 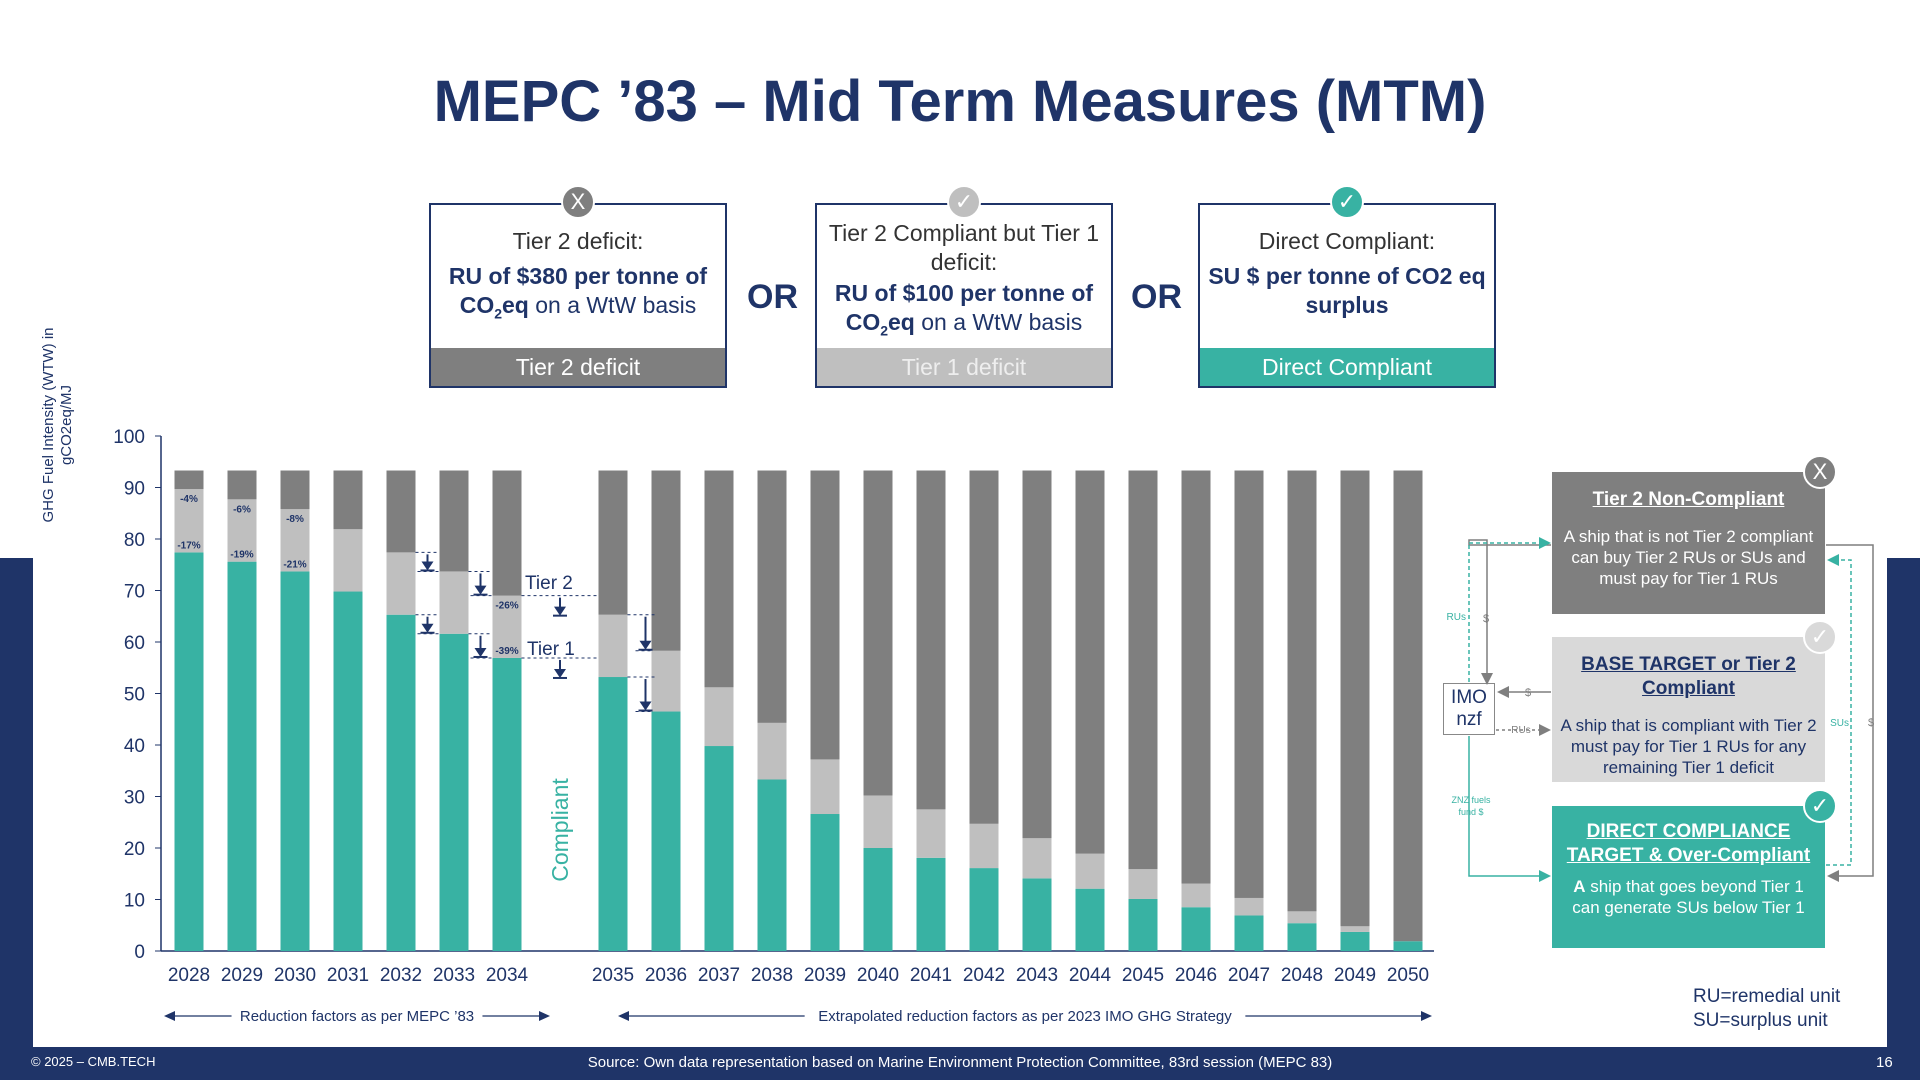 I want to click on x-tick-label: 2041, so click(x=931, y=975).